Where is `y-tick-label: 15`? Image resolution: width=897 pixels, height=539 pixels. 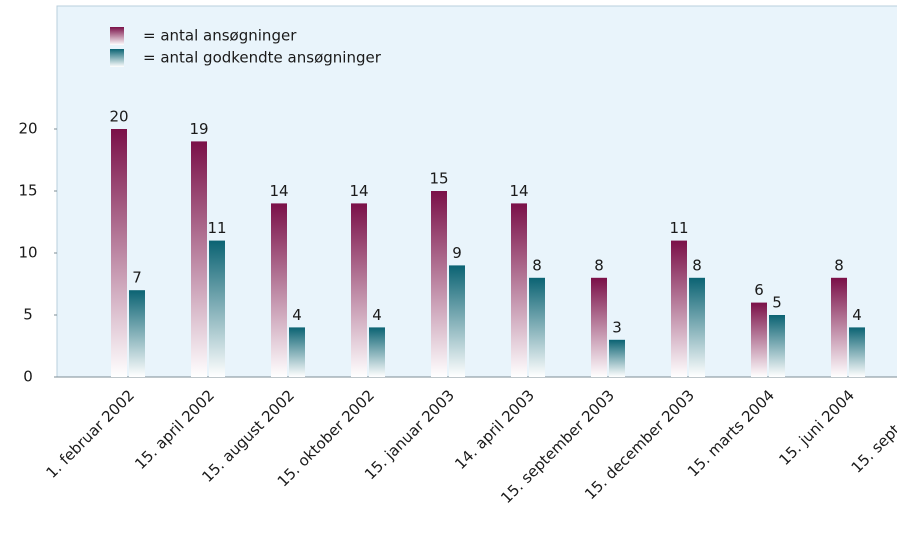 y-tick-label: 15 is located at coordinates (27, 191).